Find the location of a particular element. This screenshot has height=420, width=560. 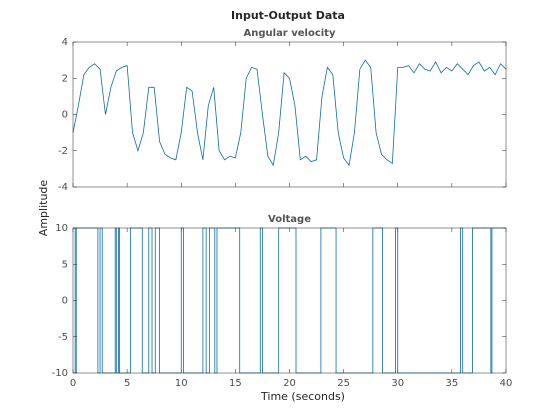

x-tick-label: 20 is located at coordinates (289, 383).